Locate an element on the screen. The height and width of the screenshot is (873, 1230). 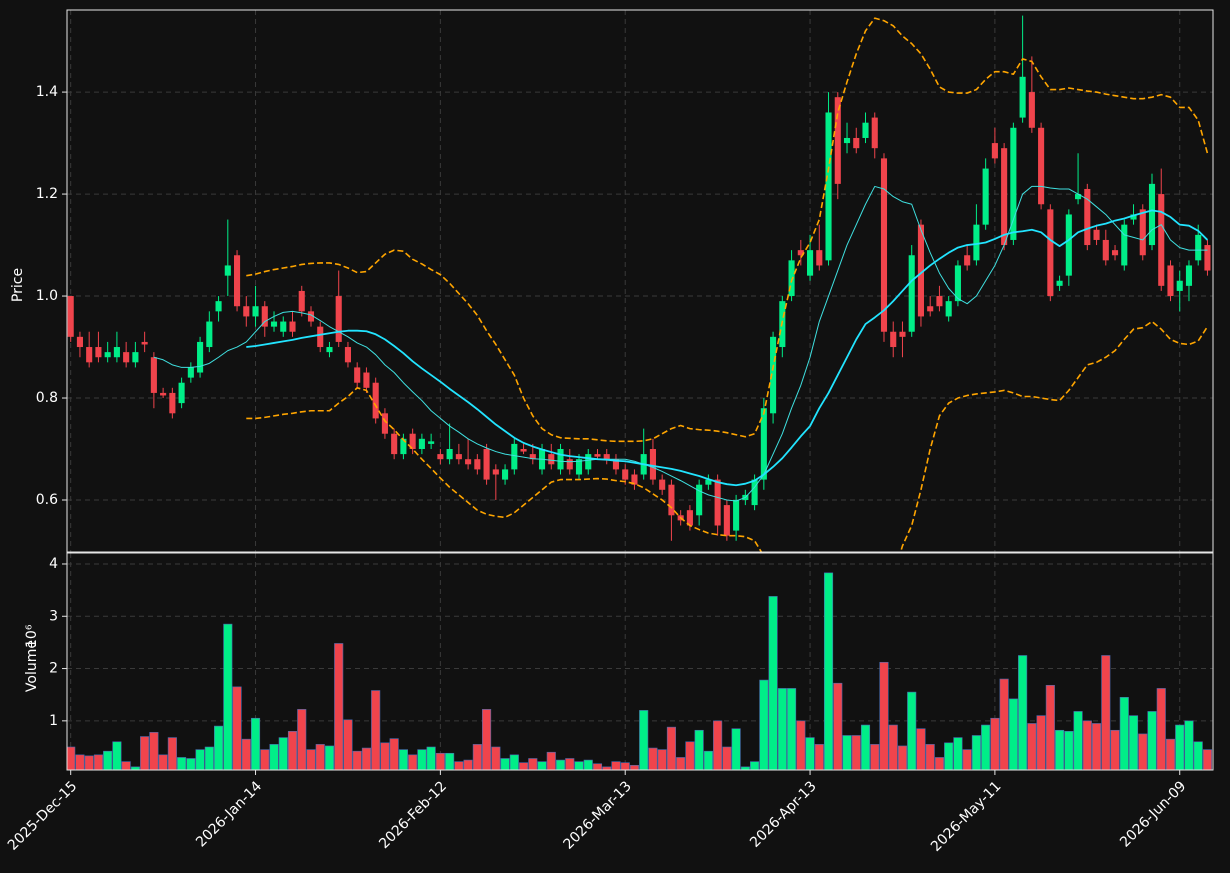
x-tick-label: 2026-May-11 is located at coordinates (966, 816).